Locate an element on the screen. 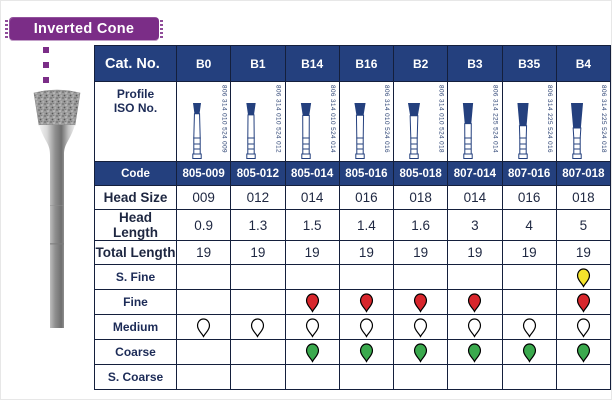  iso-number: 806 314 010 524 016 is located at coordinates (386, 119).